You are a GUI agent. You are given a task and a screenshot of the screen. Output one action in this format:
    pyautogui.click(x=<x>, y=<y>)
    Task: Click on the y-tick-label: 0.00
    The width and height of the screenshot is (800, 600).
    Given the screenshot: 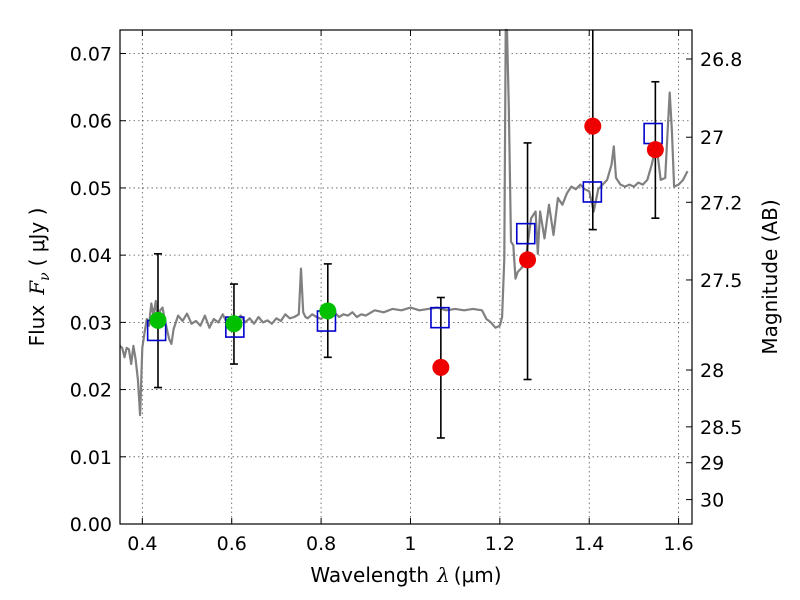 What is the action you would take?
    pyautogui.click(x=91, y=525)
    